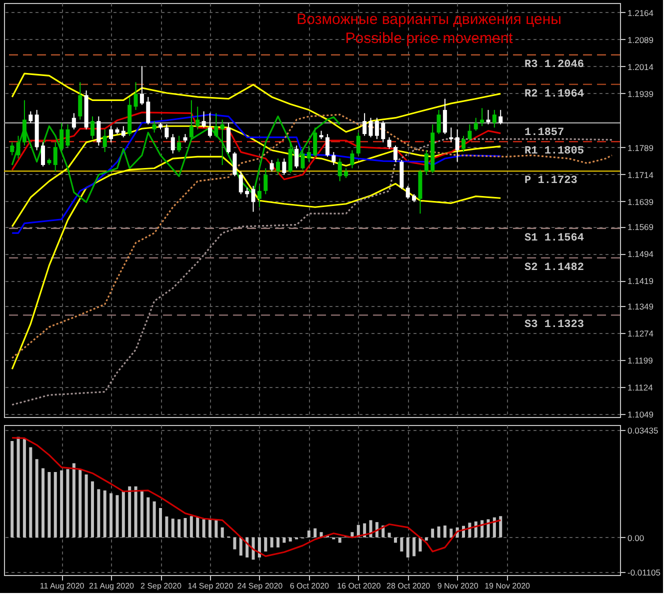  Describe the element at coordinates (641, 254) in the screenshot. I see `y-tick-label: 1.1494` at that location.